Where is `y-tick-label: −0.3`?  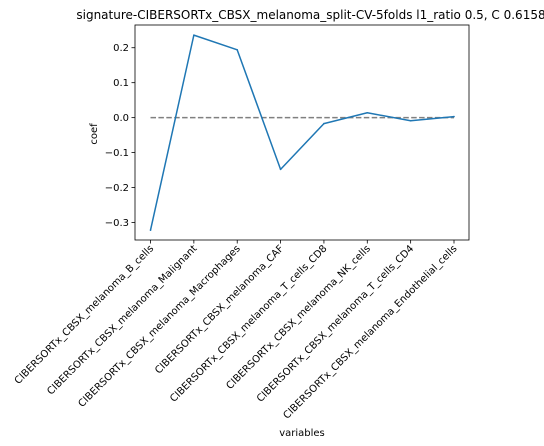
y-tick-label: −0.3 is located at coordinates (117, 223).